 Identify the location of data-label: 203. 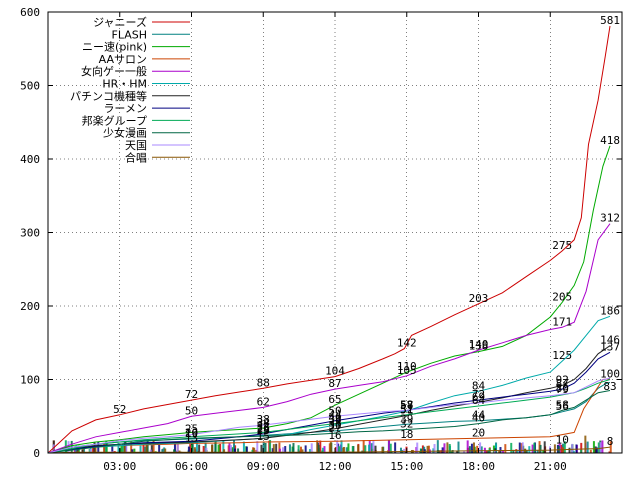
(479, 298).